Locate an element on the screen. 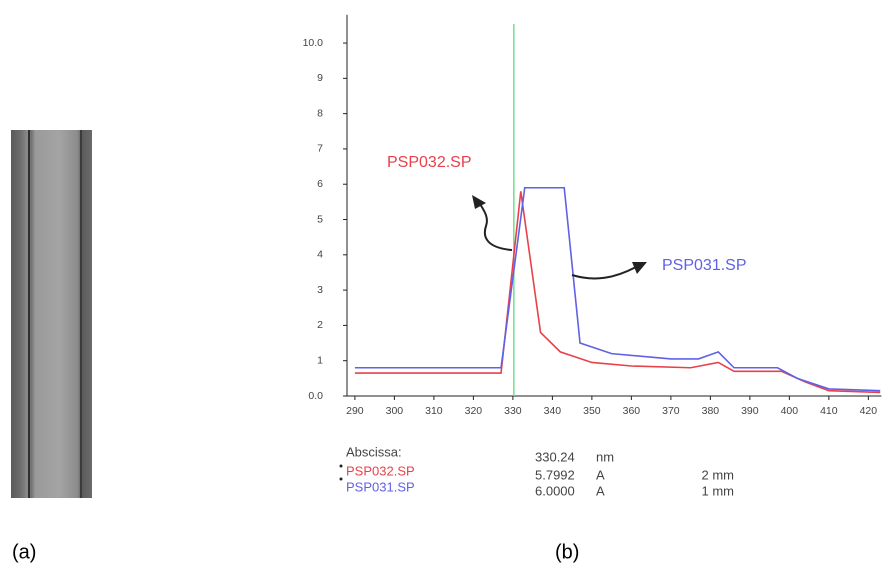 Image resolution: width=882 pixels, height=569 pixels. x-tick-label: 340 is located at coordinates (553, 411).